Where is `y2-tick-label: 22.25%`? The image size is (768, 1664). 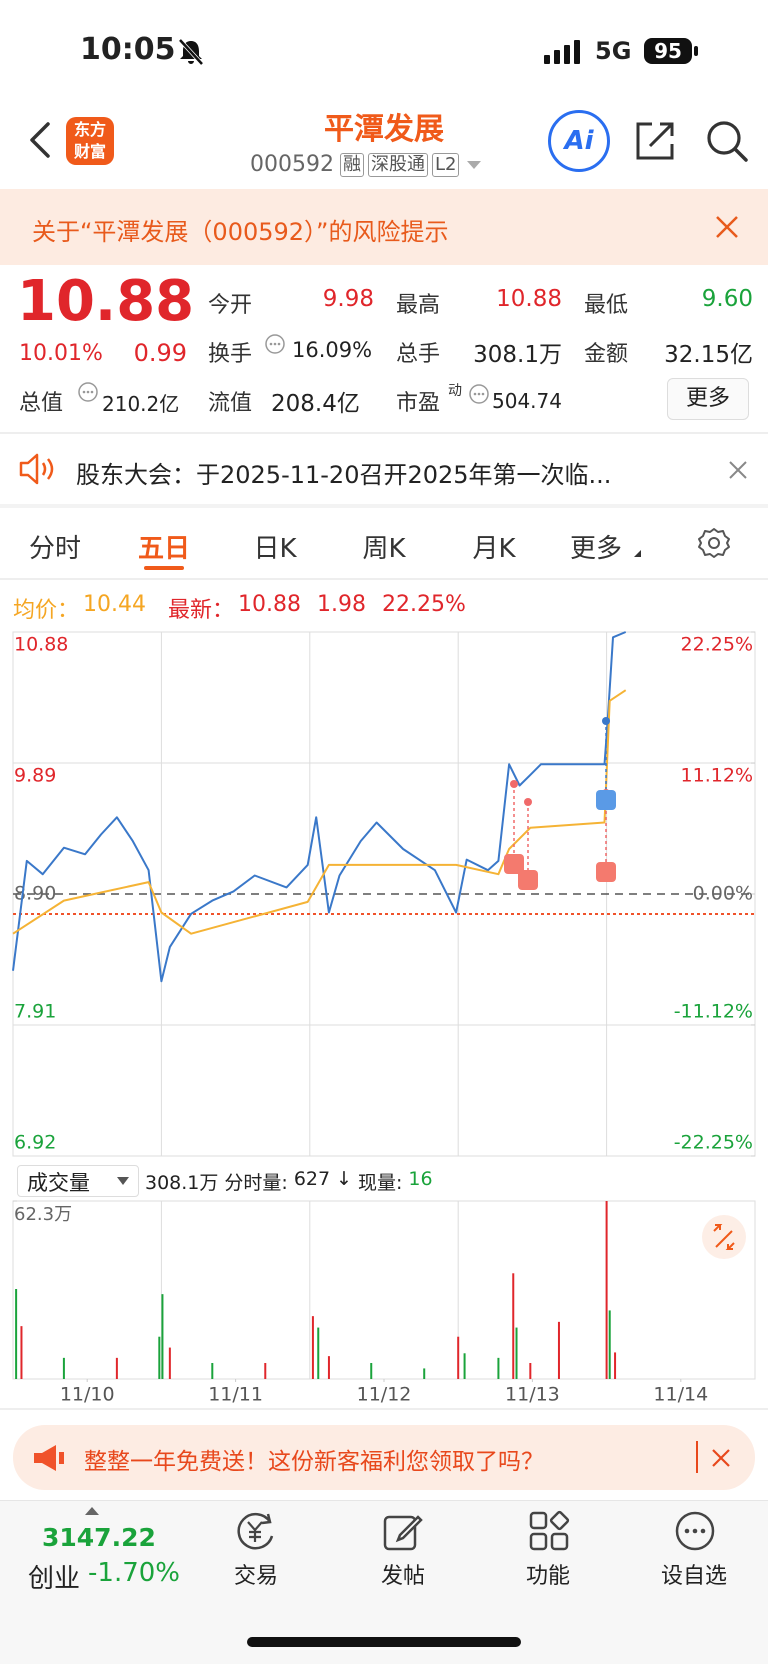
y2-tick-label: 22.25% is located at coordinates (717, 645).